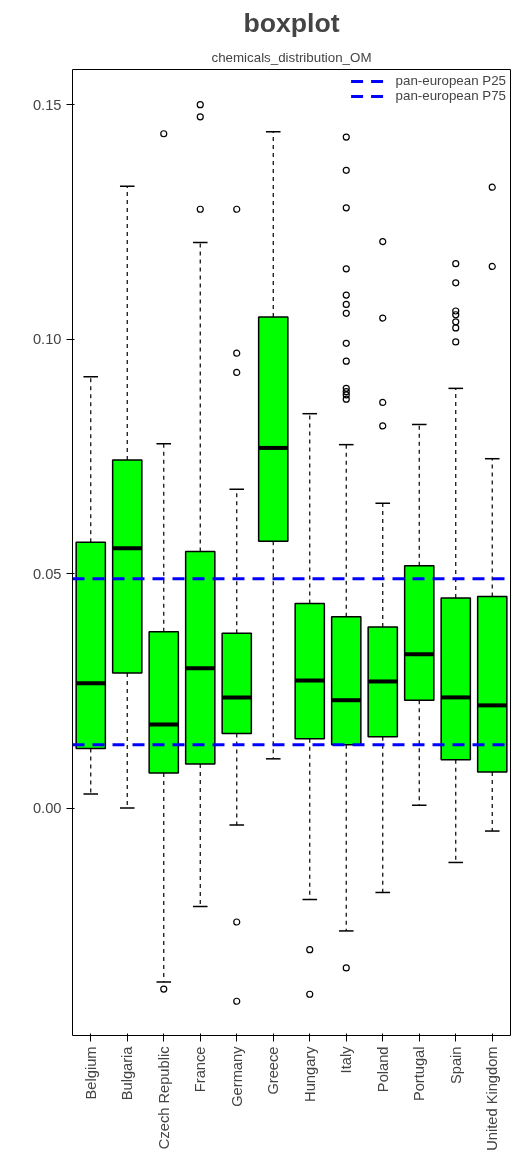  What do you see at coordinates (346, 1059) in the screenshot?
I see `x-tick-label: Italy` at bounding box center [346, 1059].